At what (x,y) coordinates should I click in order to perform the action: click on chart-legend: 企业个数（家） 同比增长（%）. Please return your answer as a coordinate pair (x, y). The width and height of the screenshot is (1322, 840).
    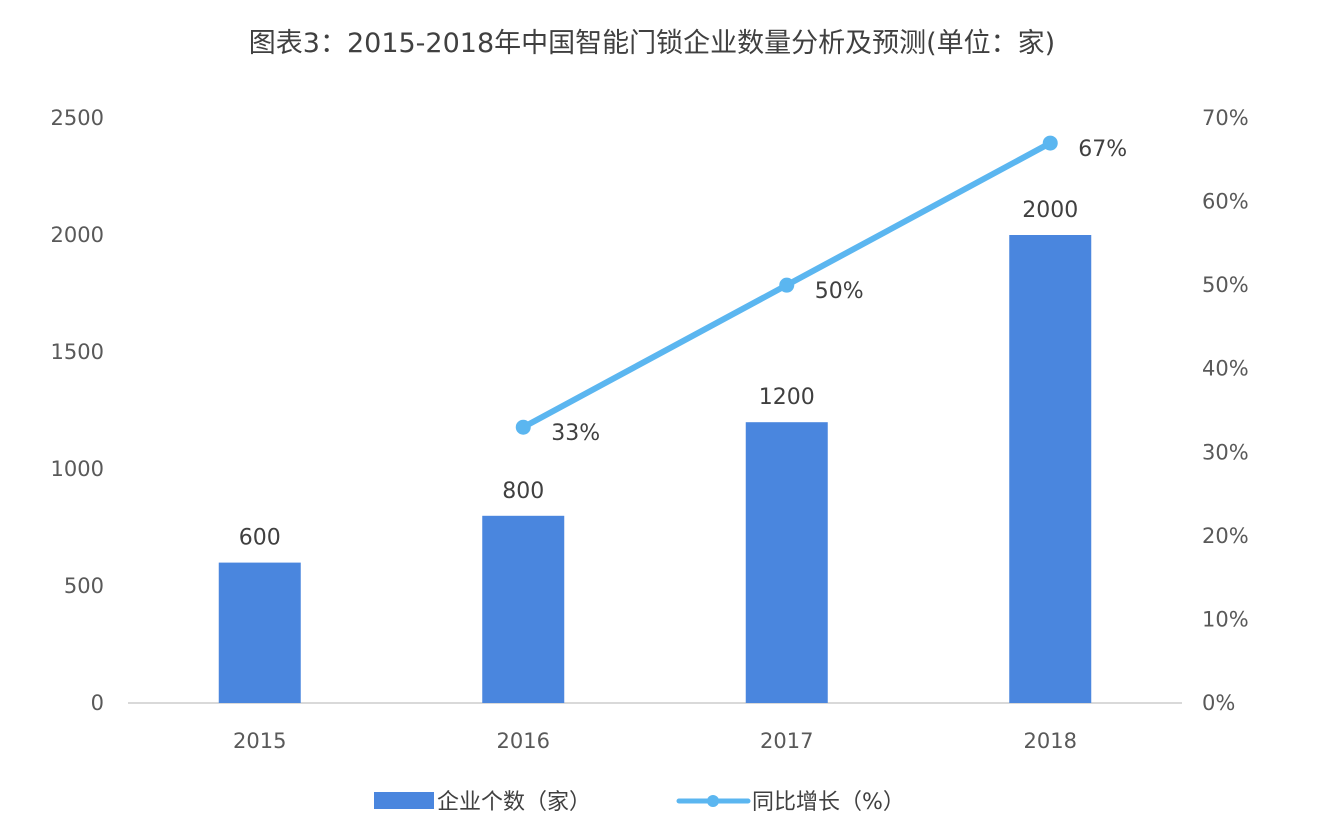
    Looking at the image, I should click on (639, 802).